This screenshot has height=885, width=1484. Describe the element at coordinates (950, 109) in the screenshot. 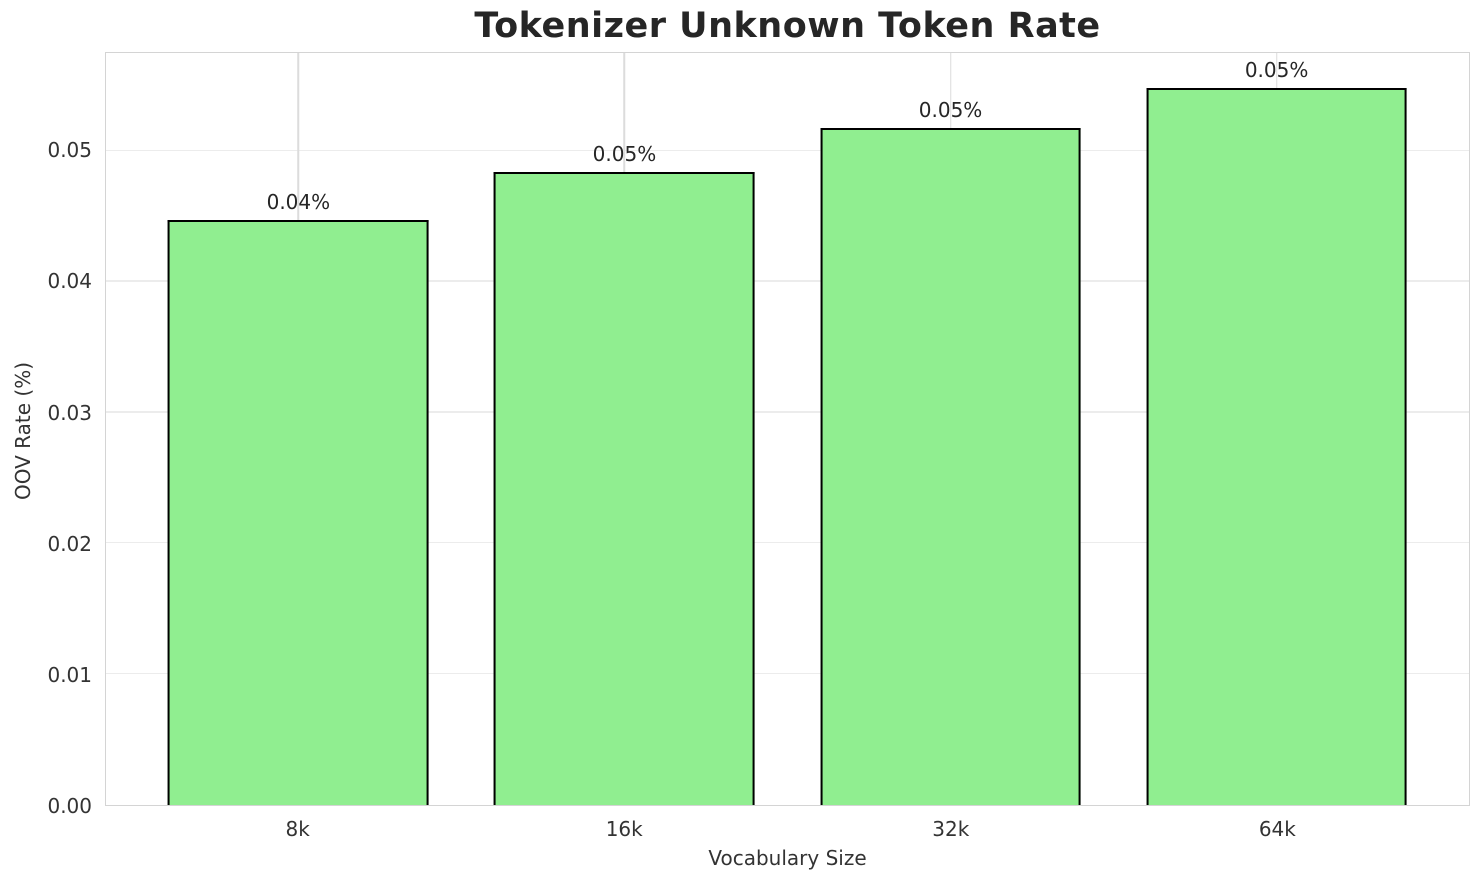

I see `bar-value-label-32k: 0.05%` at that location.